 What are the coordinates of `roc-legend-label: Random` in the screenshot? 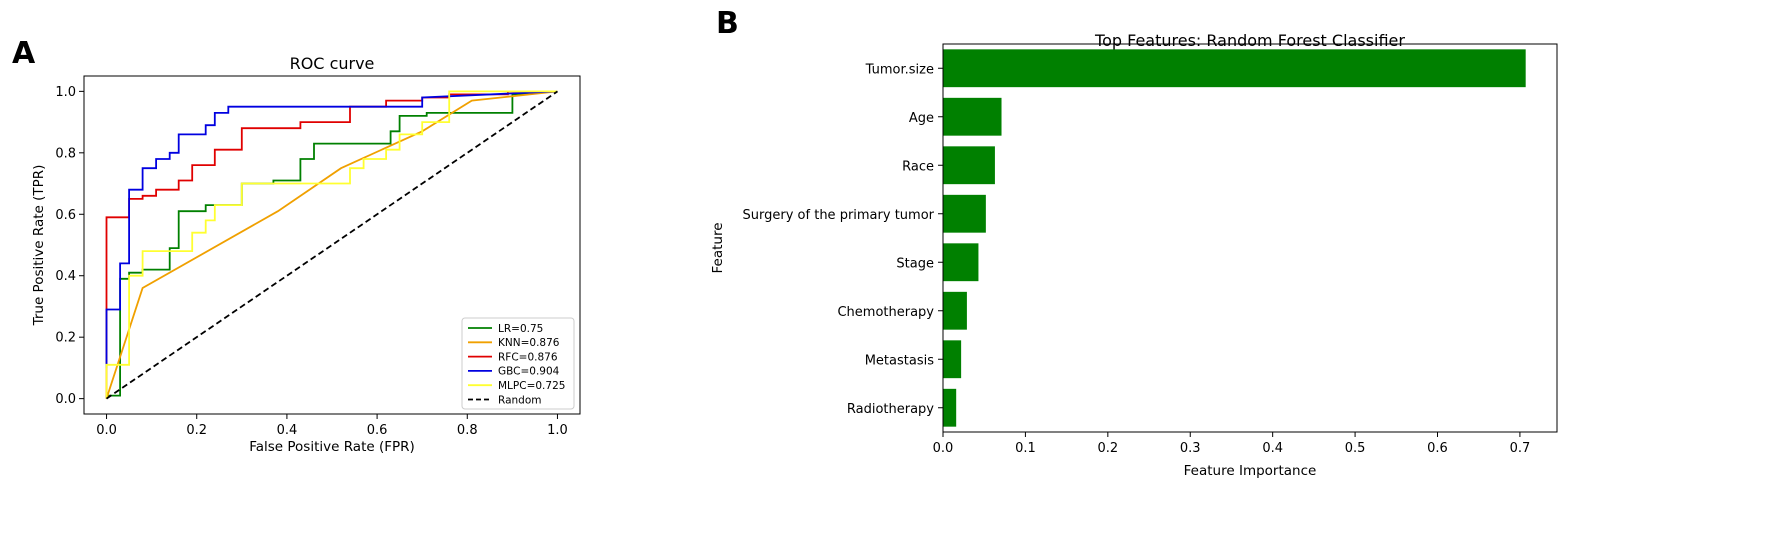 It's located at (519, 400).